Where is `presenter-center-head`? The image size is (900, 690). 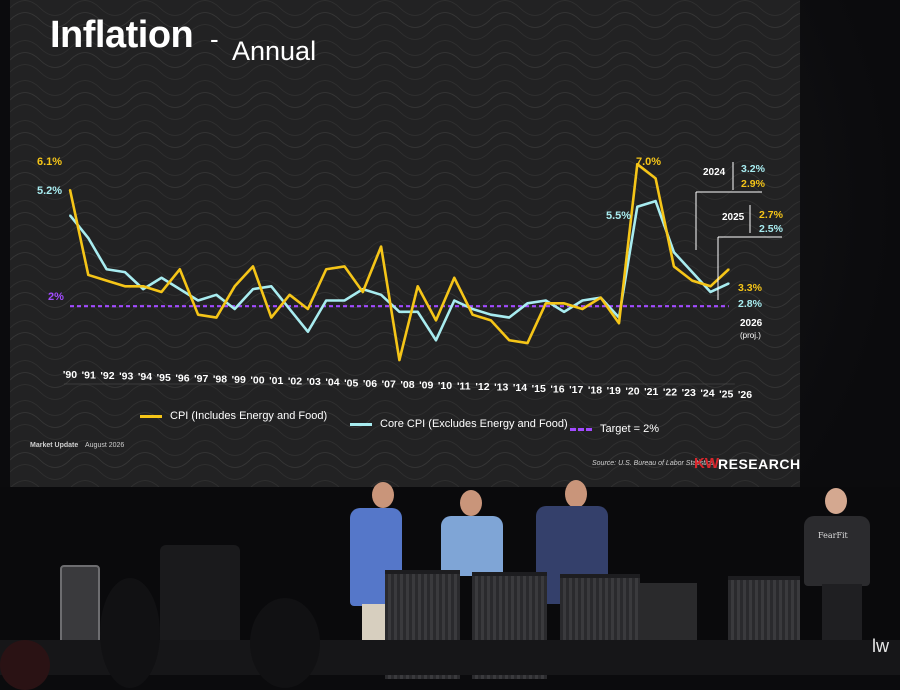
presenter-center-head is located at coordinates (471, 503).